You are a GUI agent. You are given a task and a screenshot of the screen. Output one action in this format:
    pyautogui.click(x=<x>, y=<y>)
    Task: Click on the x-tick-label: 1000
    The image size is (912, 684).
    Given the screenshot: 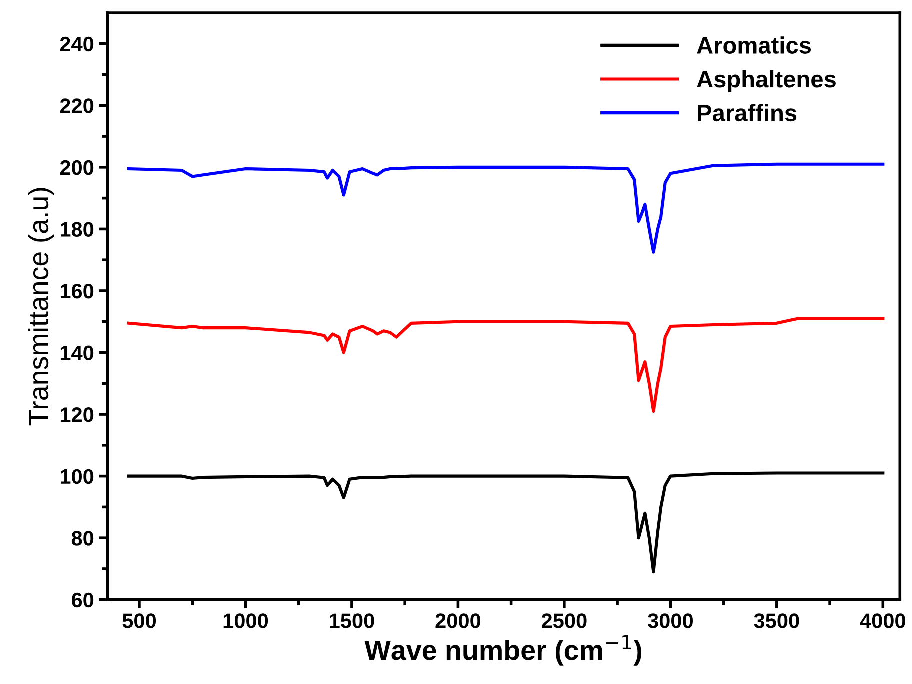 What is the action you would take?
    pyautogui.click(x=246, y=621)
    